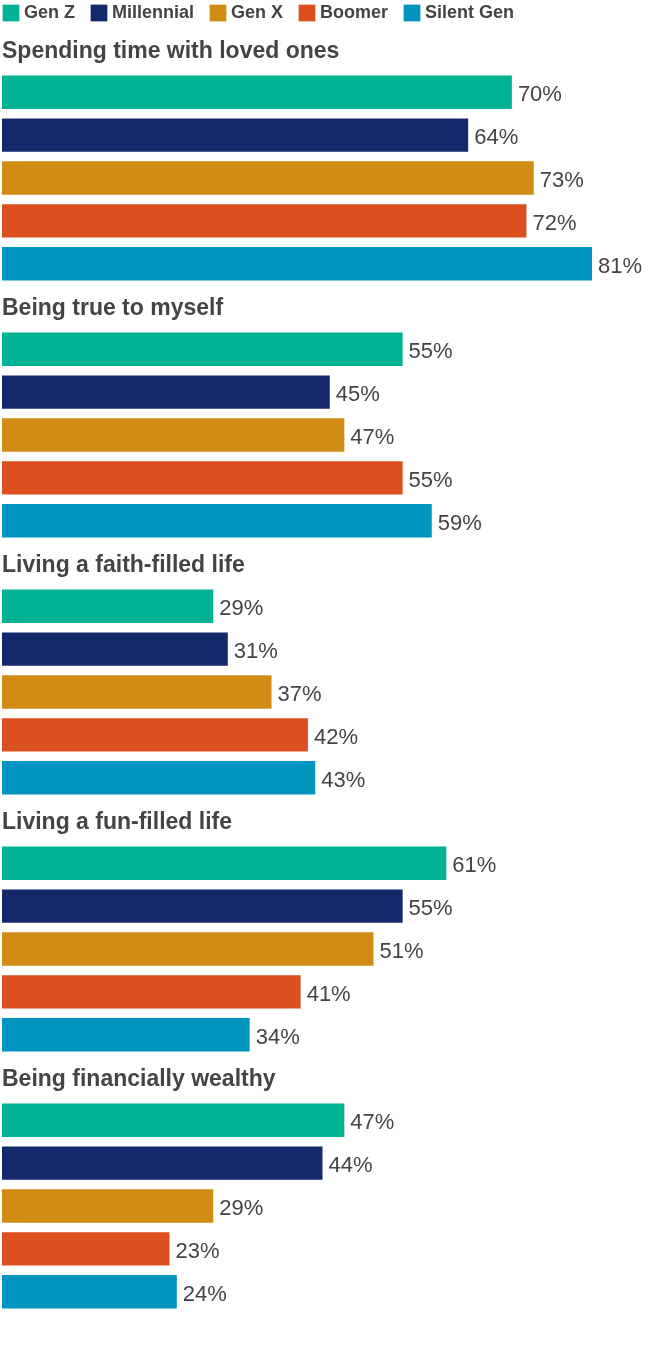 Image resolution: width=671 pixels, height=1364 pixels. What do you see at coordinates (299, 693) in the screenshot?
I see `data-label: 37%` at bounding box center [299, 693].